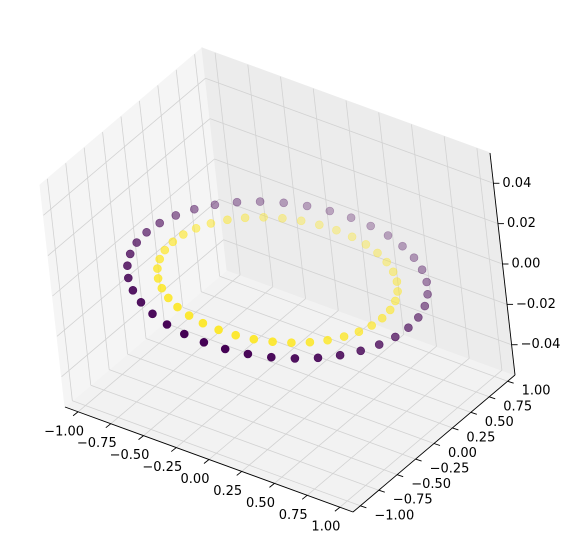 The image size is (574, 559). Describe the element at coordinates (227, 491) in the screenshot. I see `x-tick-label: 0.25` at that location.